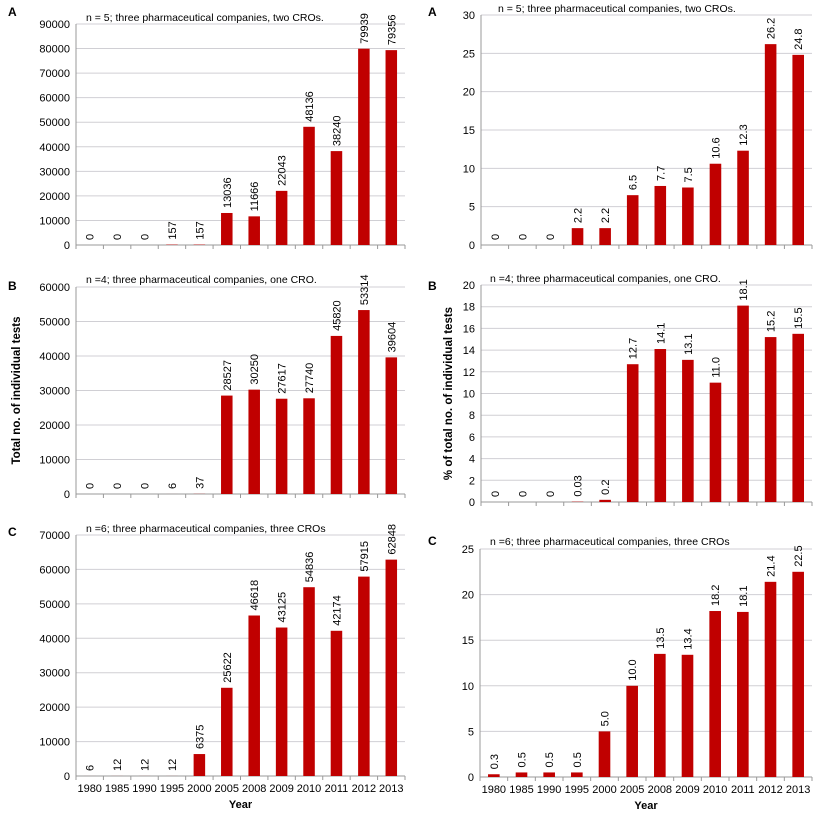 The width and height of the screenshot is (817, 818). I want to click on data-label: 6375, so click(200, 737).